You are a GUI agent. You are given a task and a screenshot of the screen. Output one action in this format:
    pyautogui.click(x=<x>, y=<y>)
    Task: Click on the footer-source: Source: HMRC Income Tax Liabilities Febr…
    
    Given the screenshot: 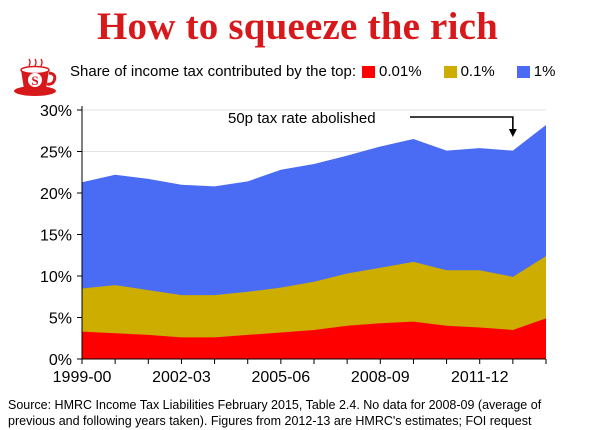 What is the action you would take?
    pyautogui.click(x=298, y=413)
    